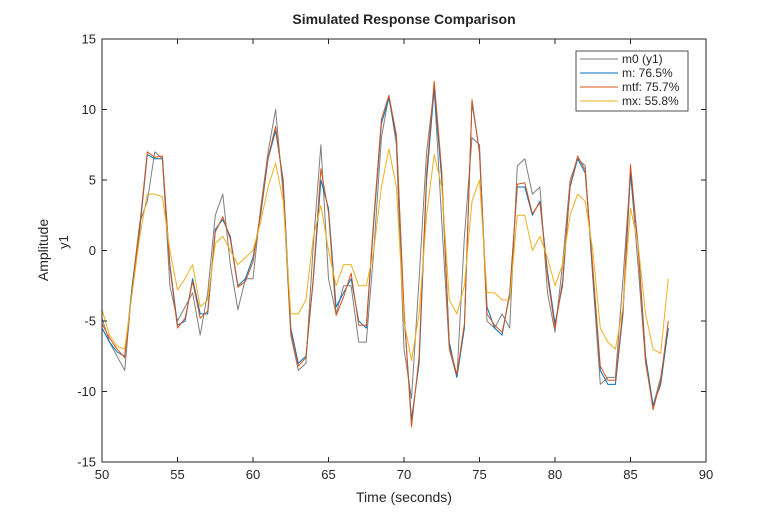 The image size is (780, 520). What do you see at coordinates (86, 391) in the screenshot?
I see `y-tick-label: -10` at bounding box center [86, 391].